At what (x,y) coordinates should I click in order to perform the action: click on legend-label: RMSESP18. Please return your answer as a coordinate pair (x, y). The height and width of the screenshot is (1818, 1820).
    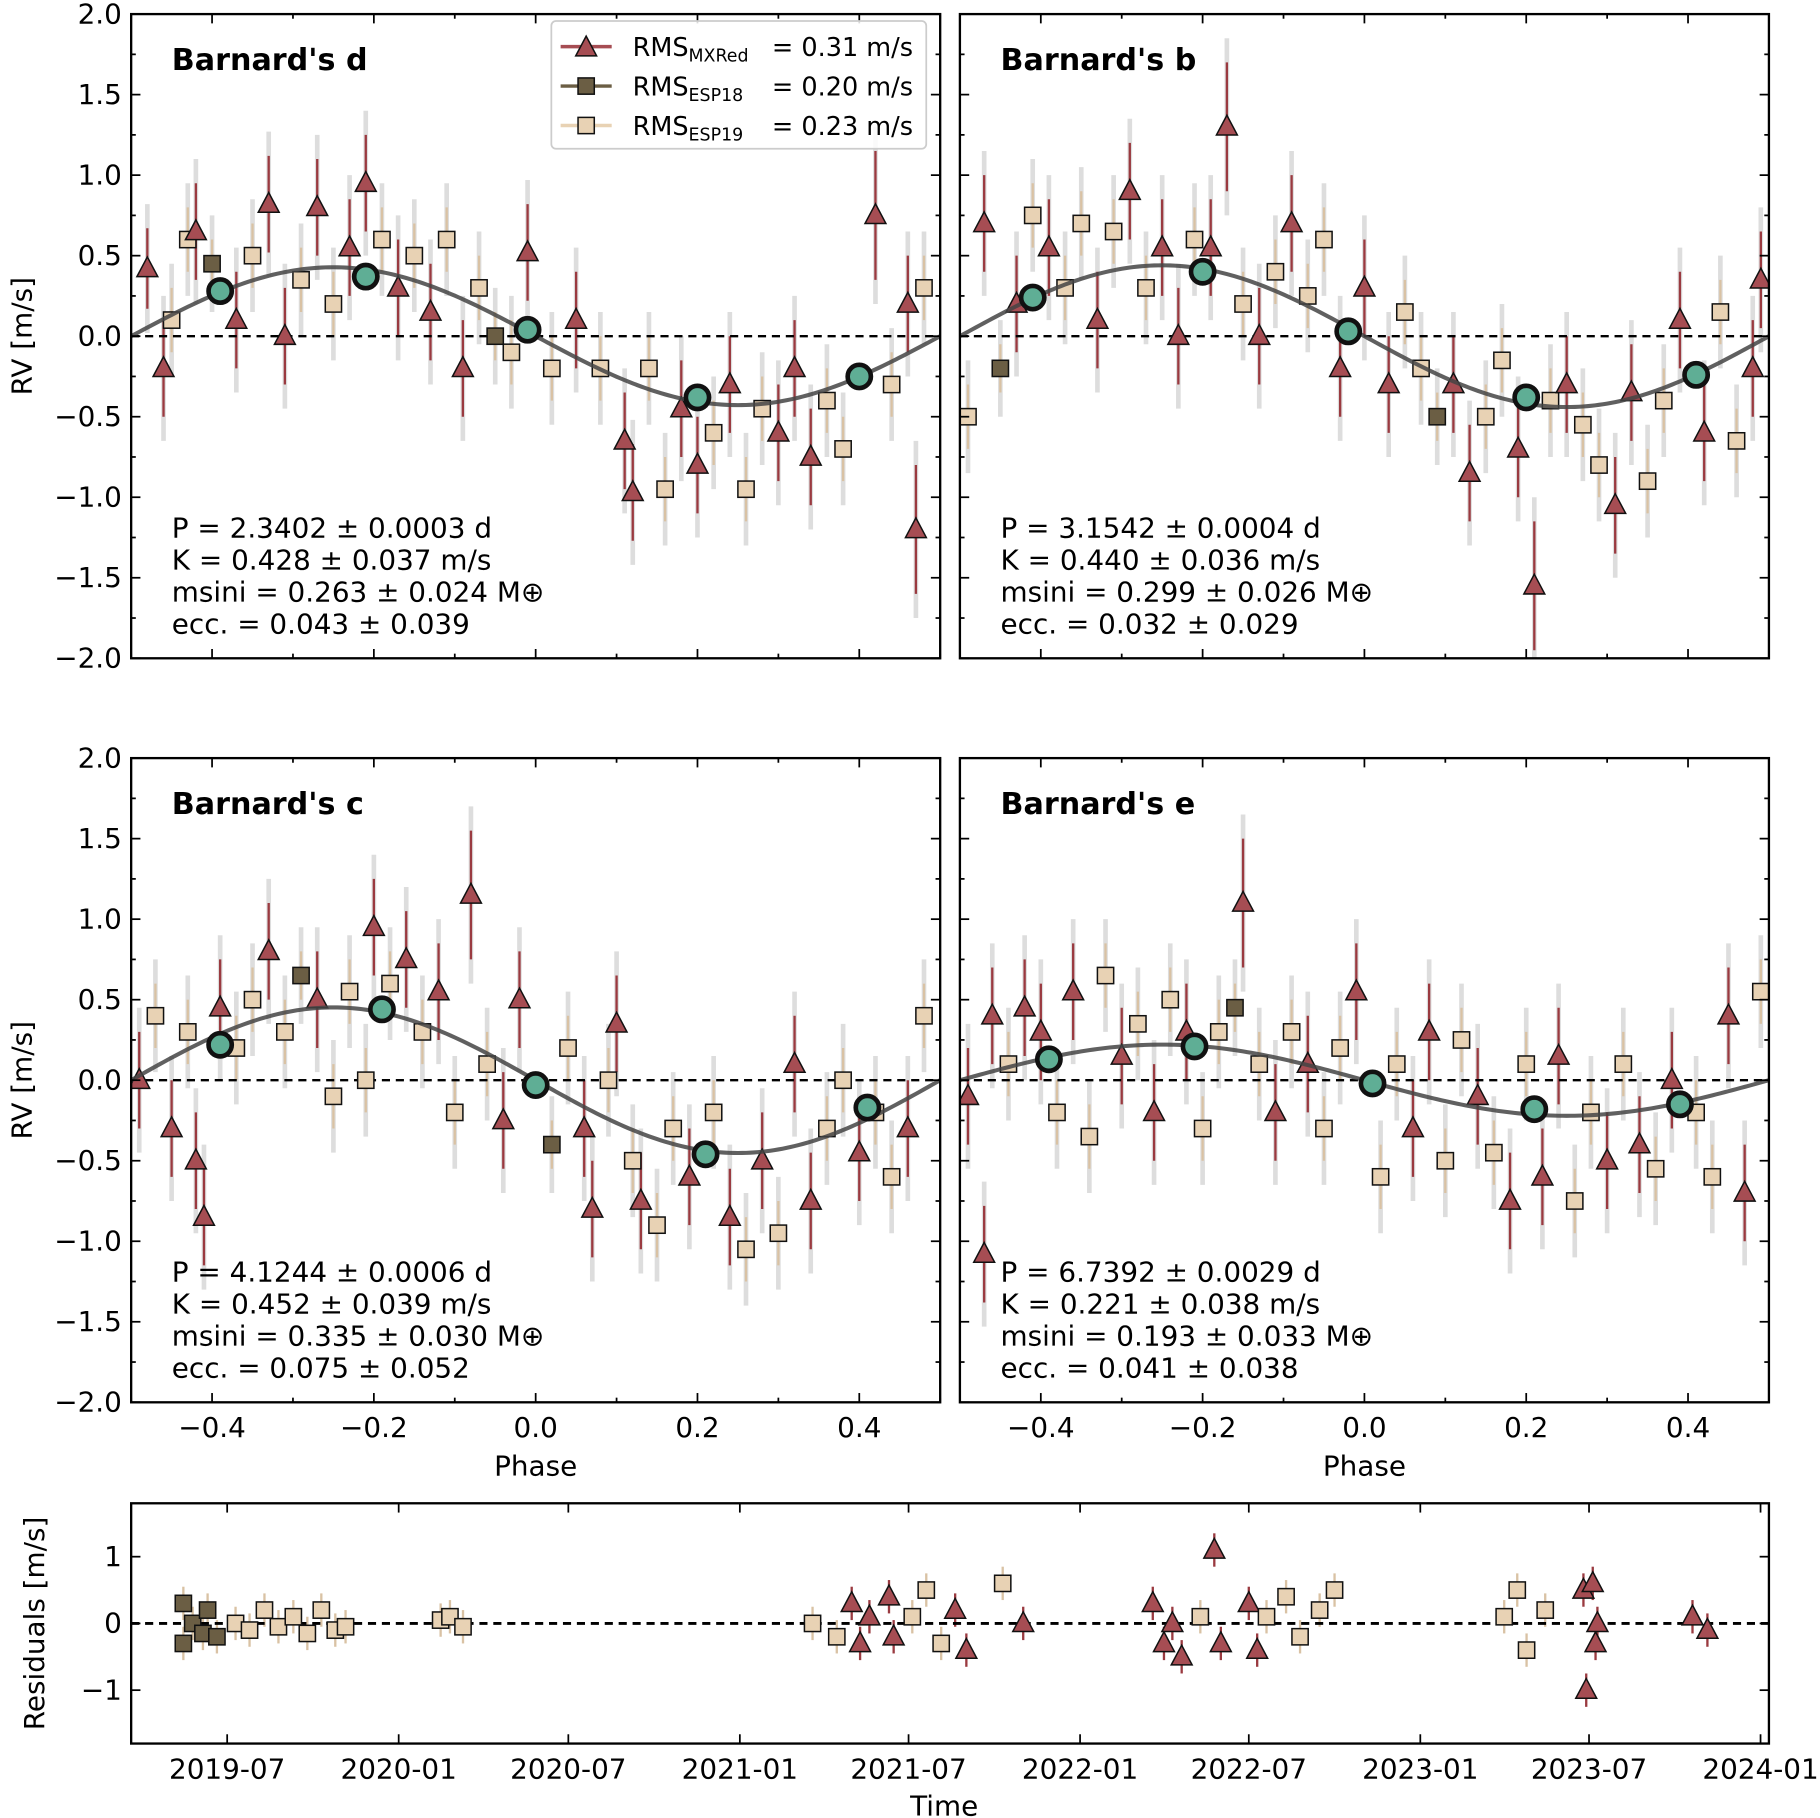
    Looking at the image, I should click on (688, 89).